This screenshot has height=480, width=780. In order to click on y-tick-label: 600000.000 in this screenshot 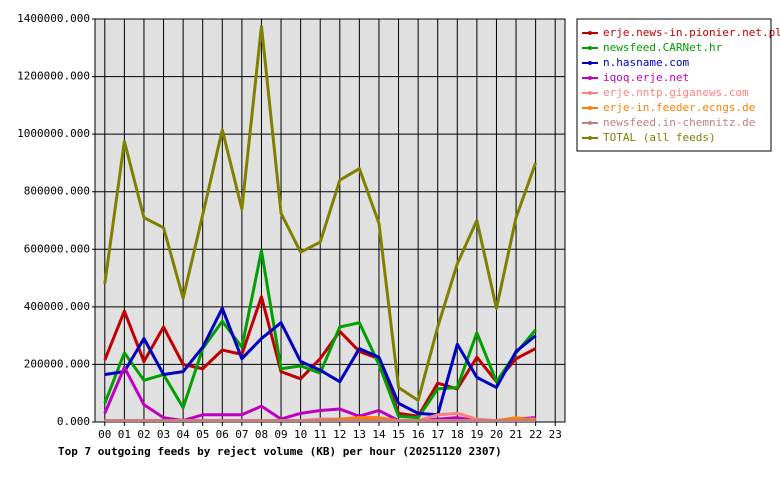, I will do `click(57, 248)`.